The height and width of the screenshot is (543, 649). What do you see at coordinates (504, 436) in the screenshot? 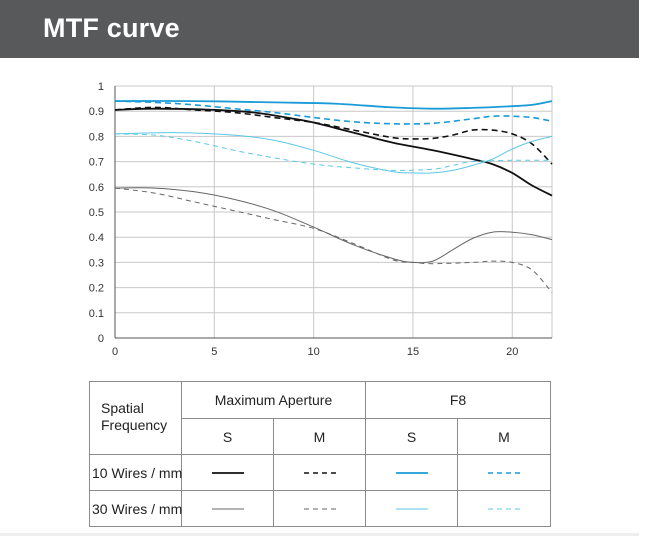
I see `f8-m-header: M` at bounding box center [504, 436].